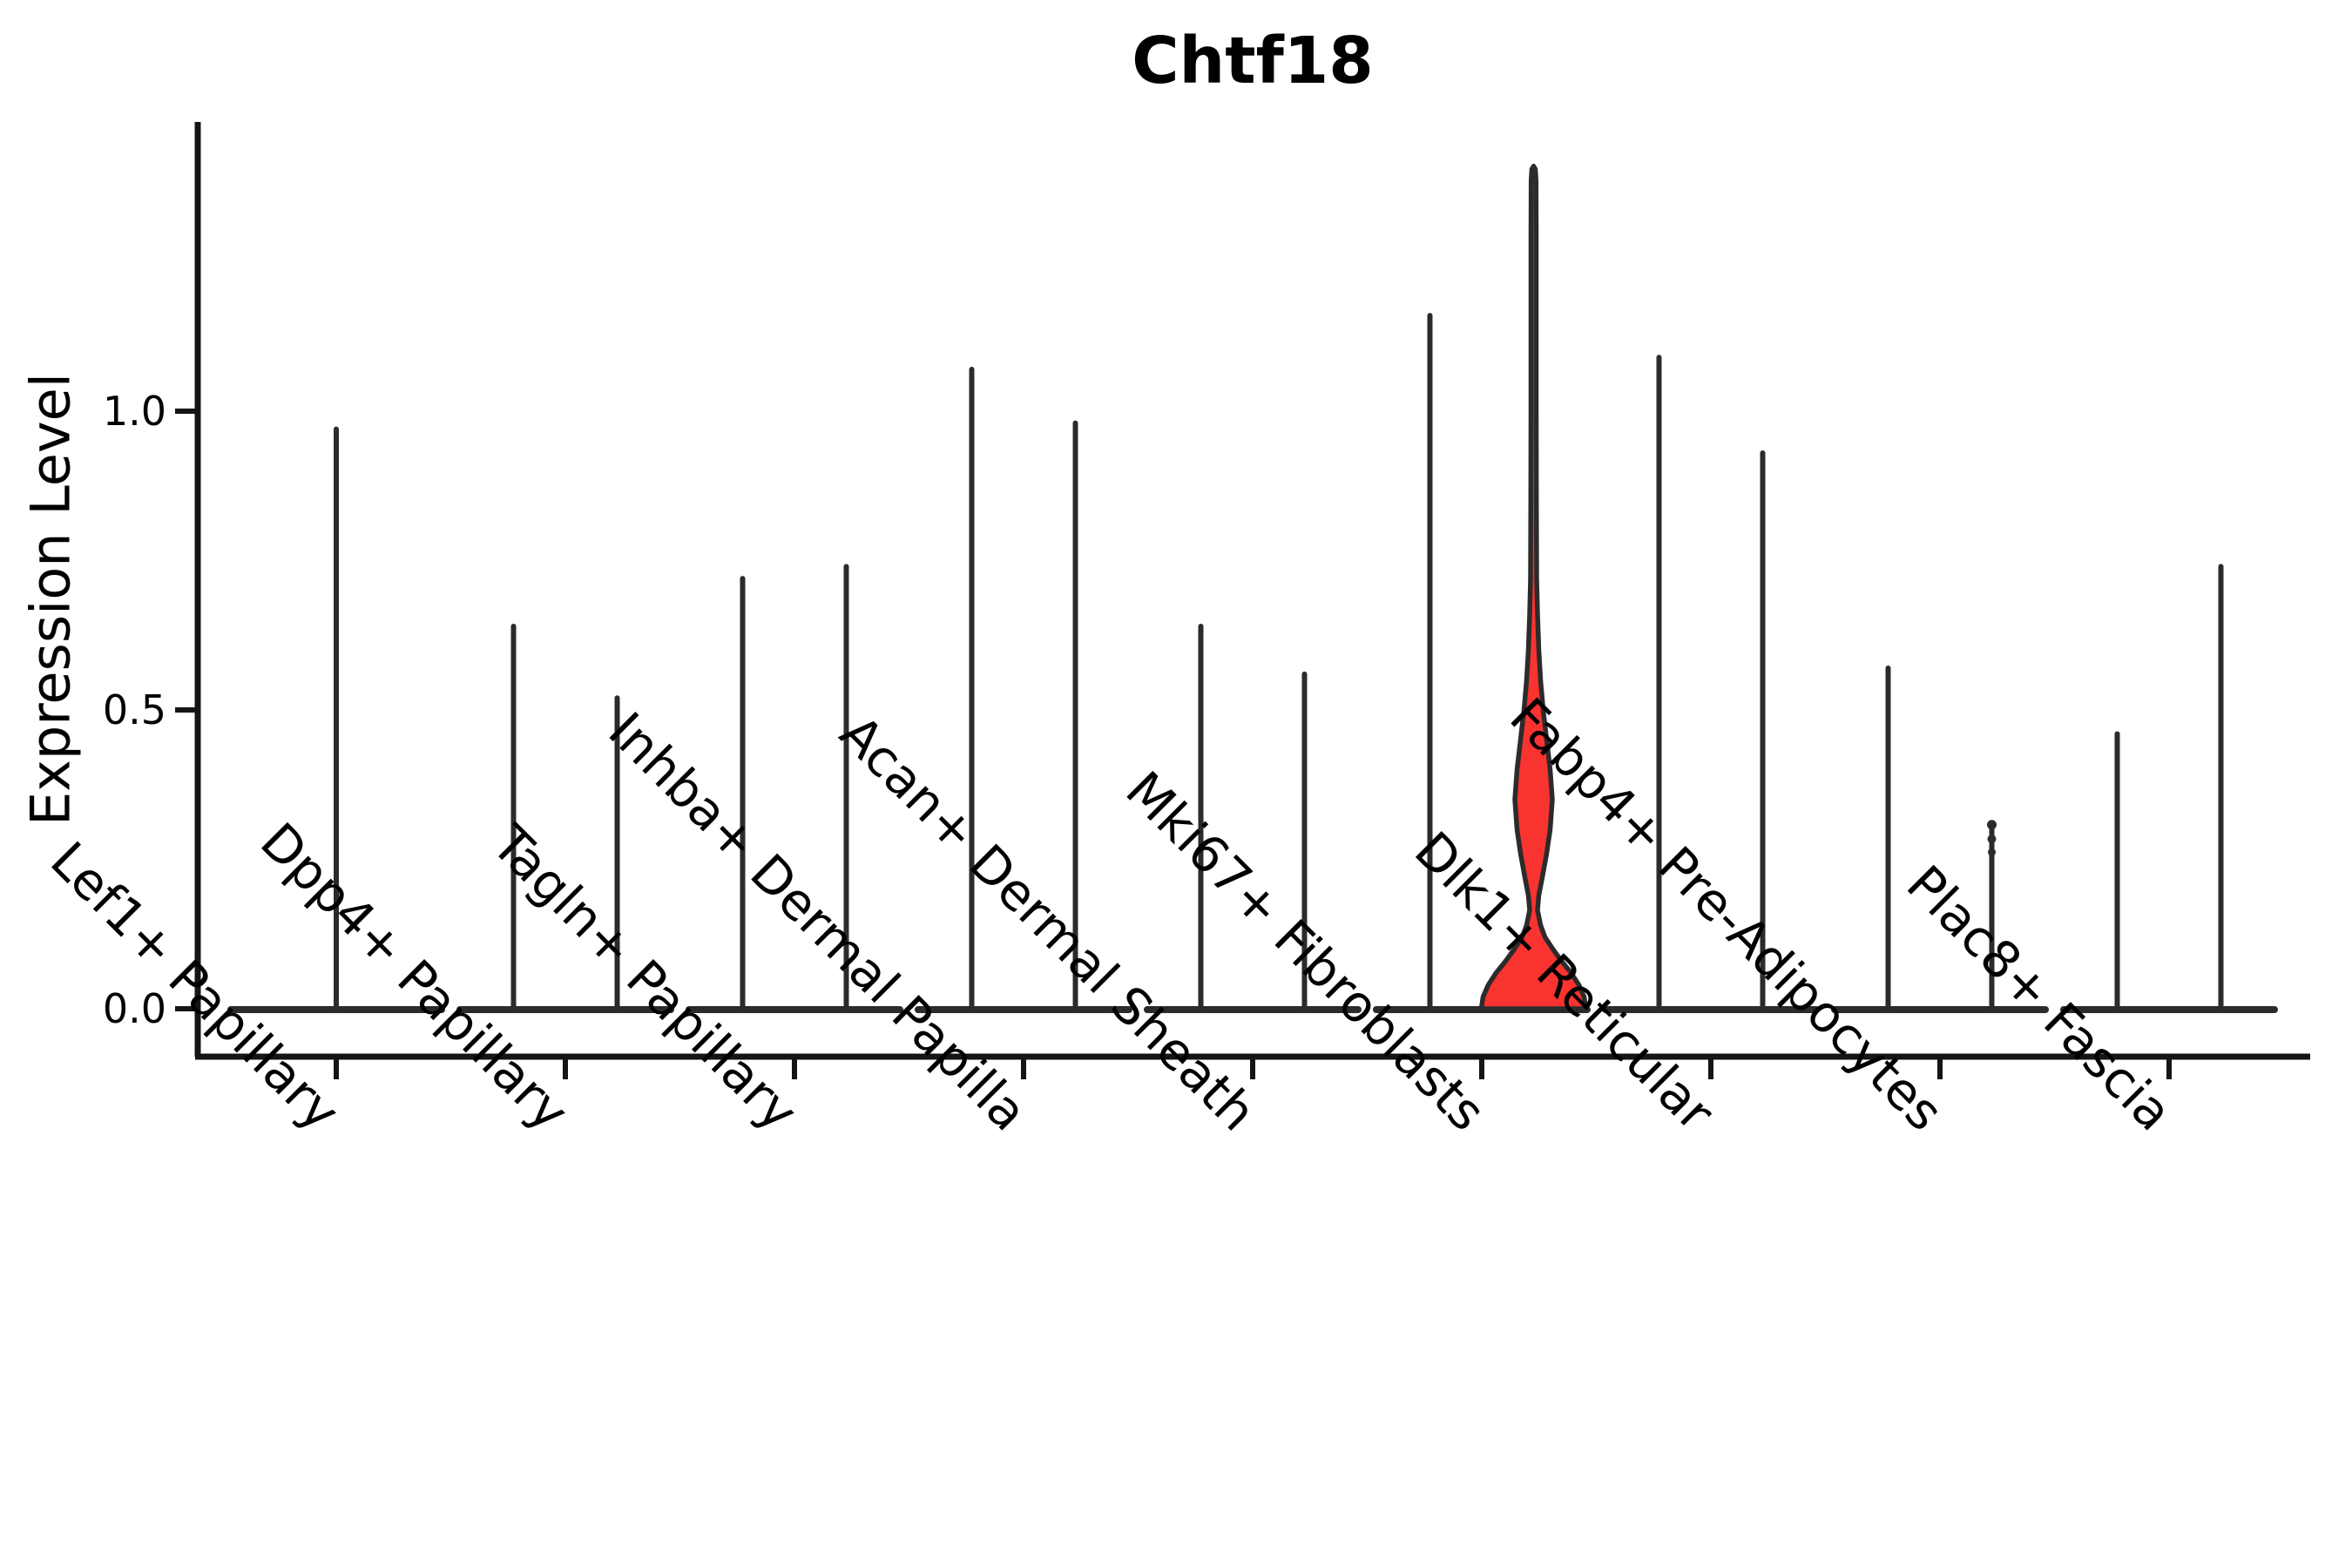  I want to click on y-tick-label: 0.0, so click(134, 1008).